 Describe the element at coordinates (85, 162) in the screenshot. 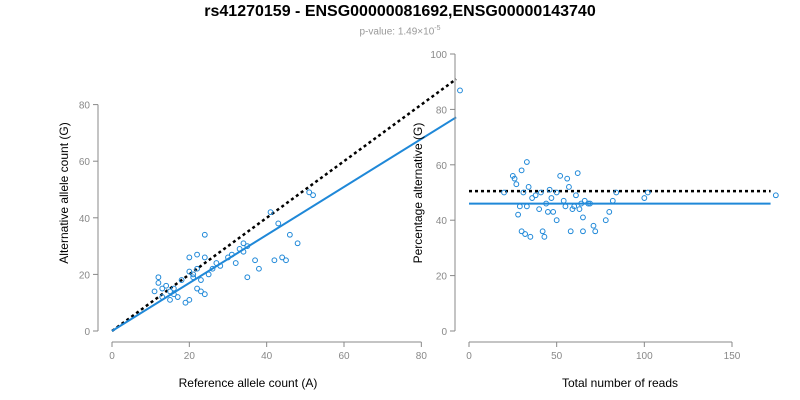

I see `left-y-tick-label: 60` at that location.